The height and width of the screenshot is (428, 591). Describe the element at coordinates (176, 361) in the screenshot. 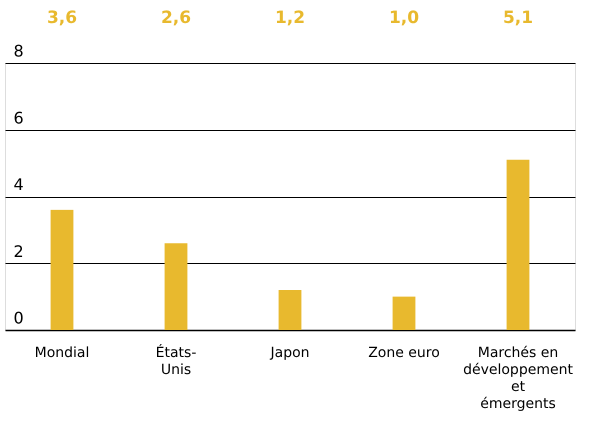

I see `x-tick-label: États-Unis` at that location.